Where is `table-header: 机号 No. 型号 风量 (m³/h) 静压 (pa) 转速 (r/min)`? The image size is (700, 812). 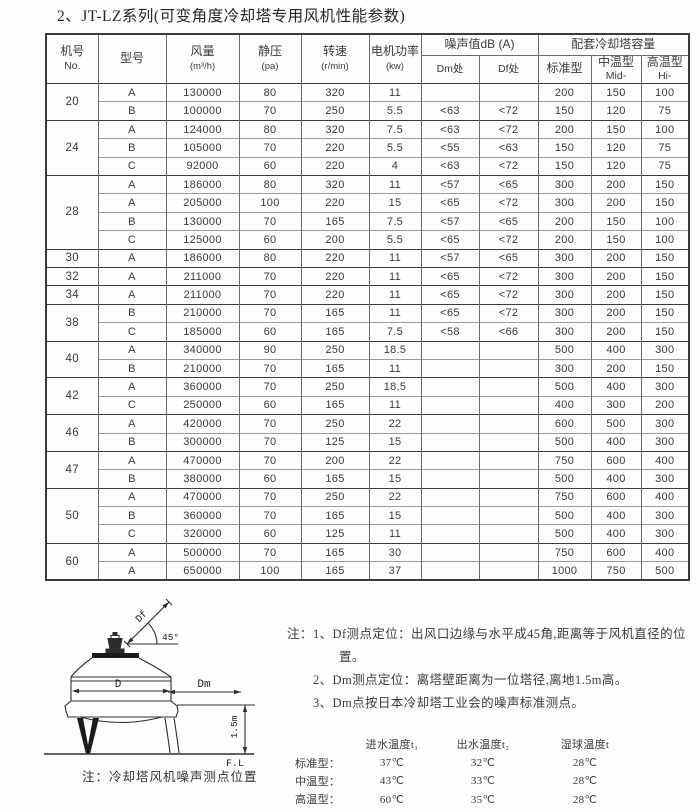 table-header: 机号 No. 型号 风量 (m³/h) 静压 (pa) 转速 (r/min) is located at coordinates (367, 59).